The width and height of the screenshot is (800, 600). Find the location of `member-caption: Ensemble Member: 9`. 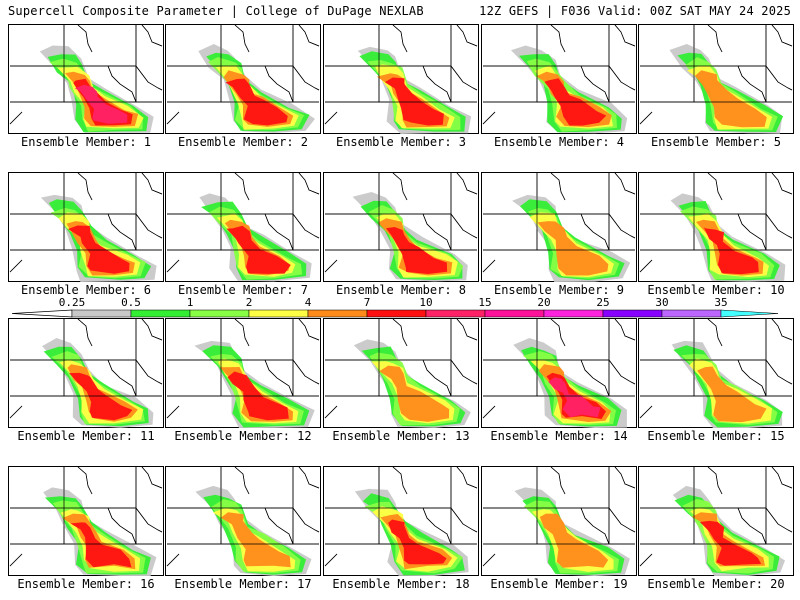

member-caption: Ensemble Member: 9 is located at coordinates (559, 290).